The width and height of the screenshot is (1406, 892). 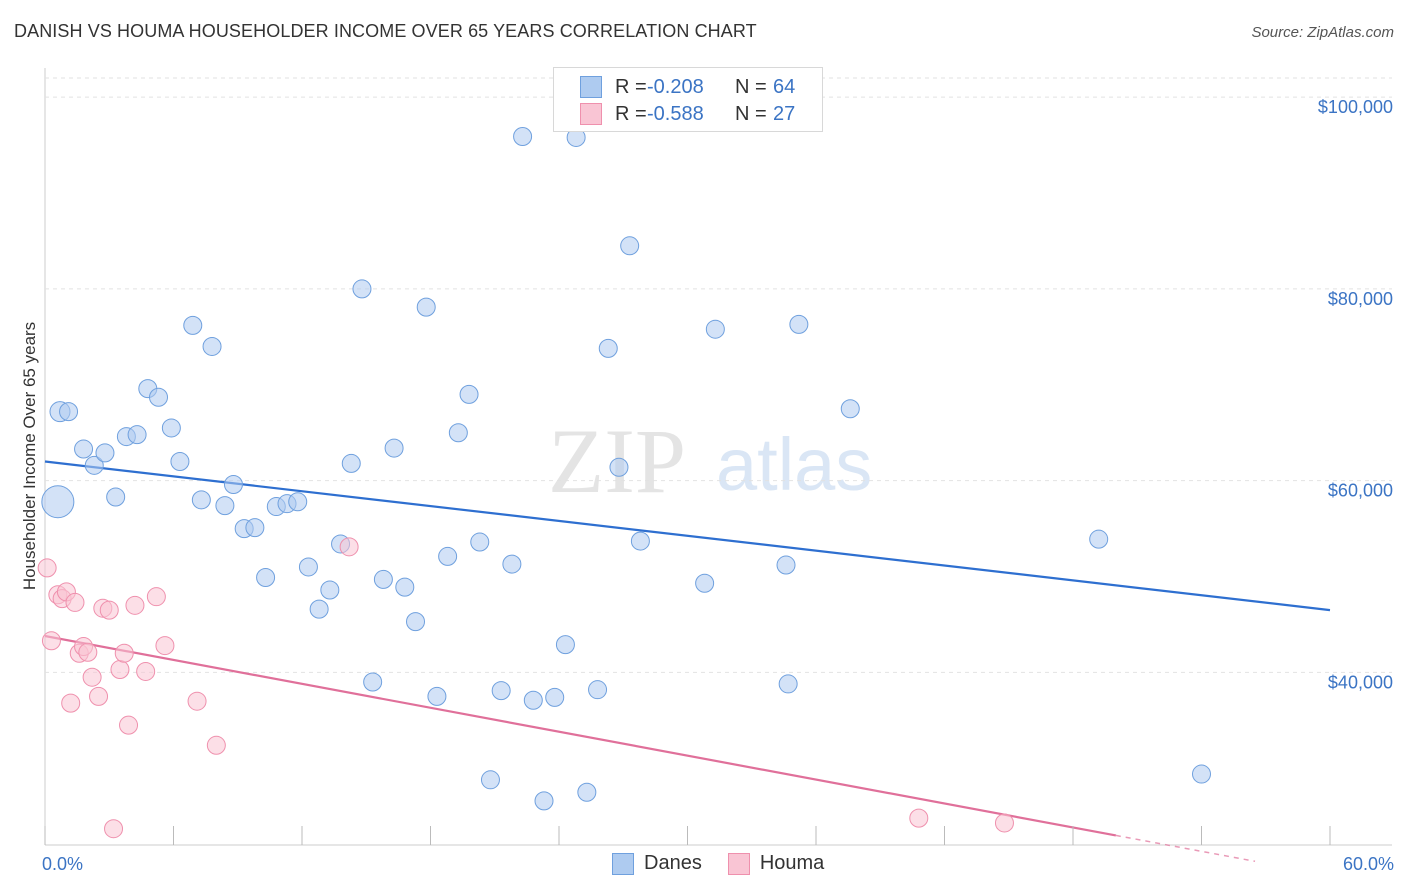 I want to click on legend-row-danes: R = -0.208 N = 64, so click(x=687, y=87).